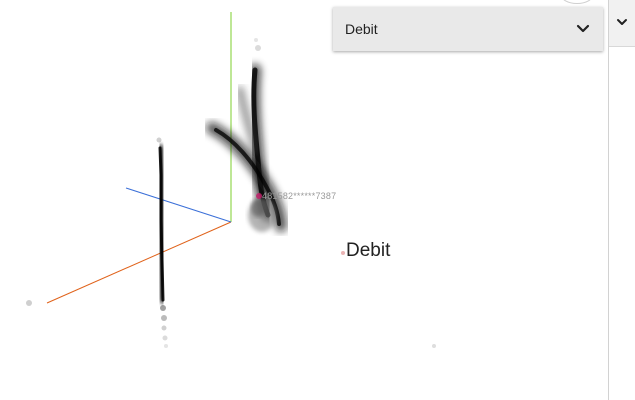 The height and width of the screenshot is (400, 635). Describe the element at coordinates (368, 250) in the screenshot. I see `point-label-large: Debit` at that location.